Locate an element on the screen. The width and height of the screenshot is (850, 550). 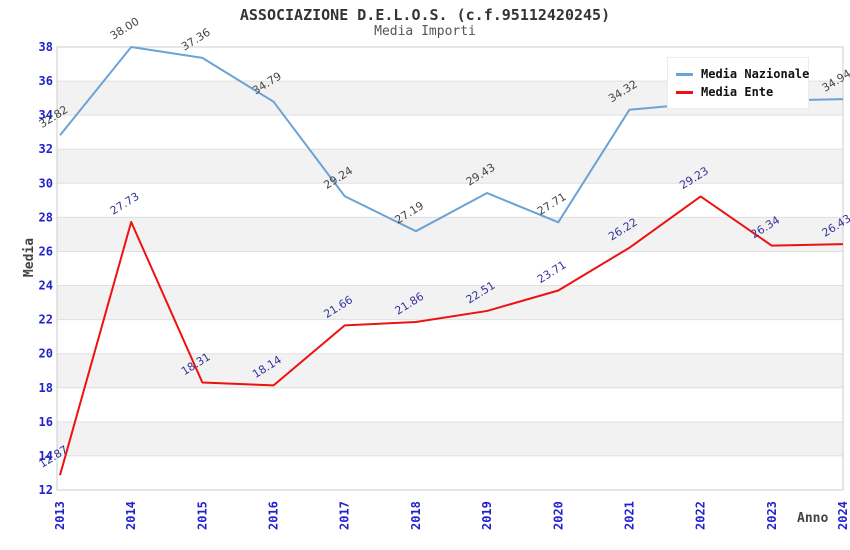
y-tick-label: 30 is located at coordinates (46, 183).